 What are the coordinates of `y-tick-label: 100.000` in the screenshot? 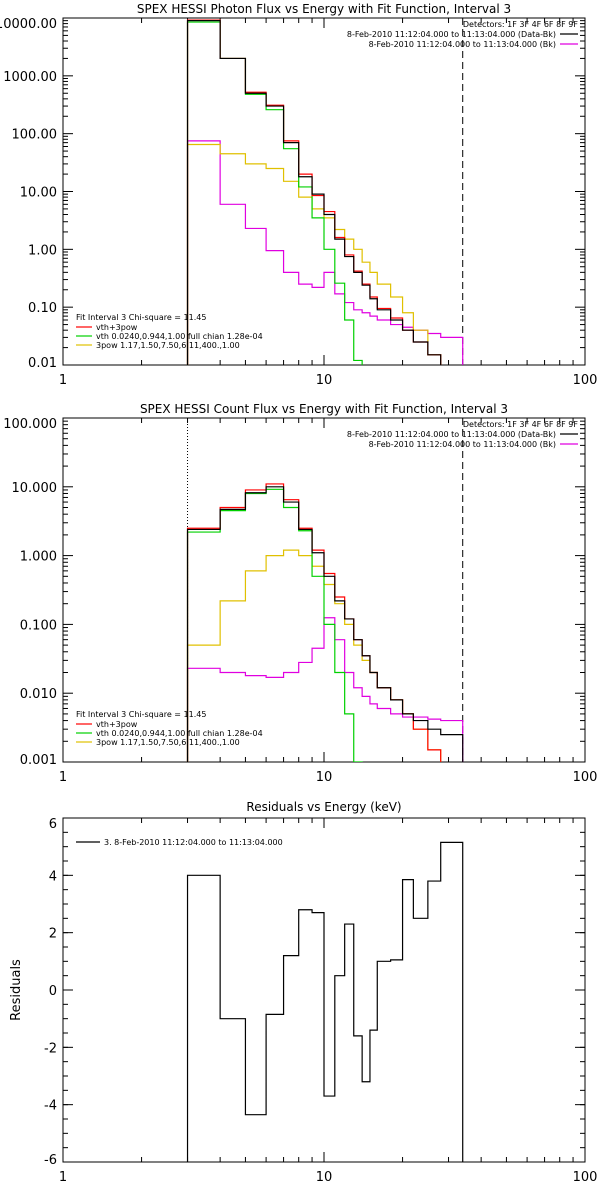 It's located at (30, 424).